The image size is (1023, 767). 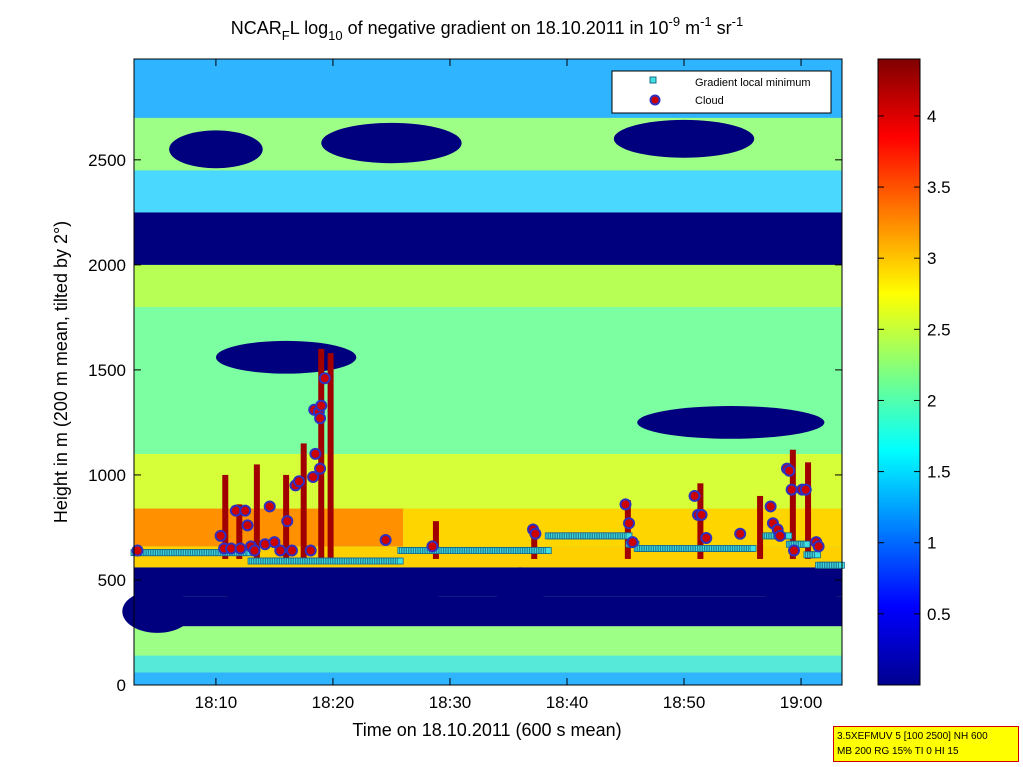 What do you see at coordinates (486, 730) in the screenshot?
I see `x-axis-label: Time on 18.10.2011 (600 s mean)` at bounding box center [486, 730].